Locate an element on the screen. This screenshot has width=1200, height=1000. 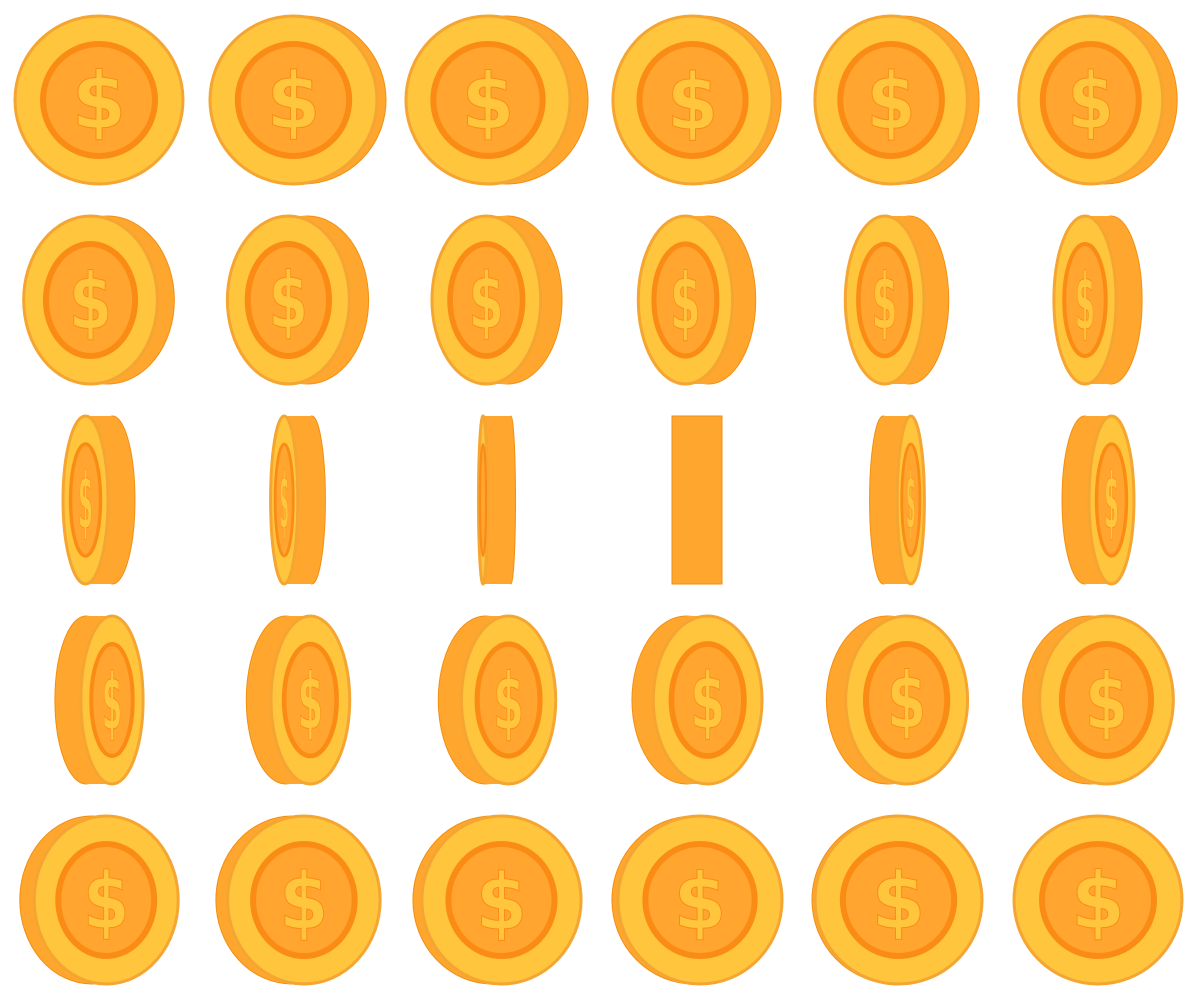
coin-edge is located at coordinates (697, 500).